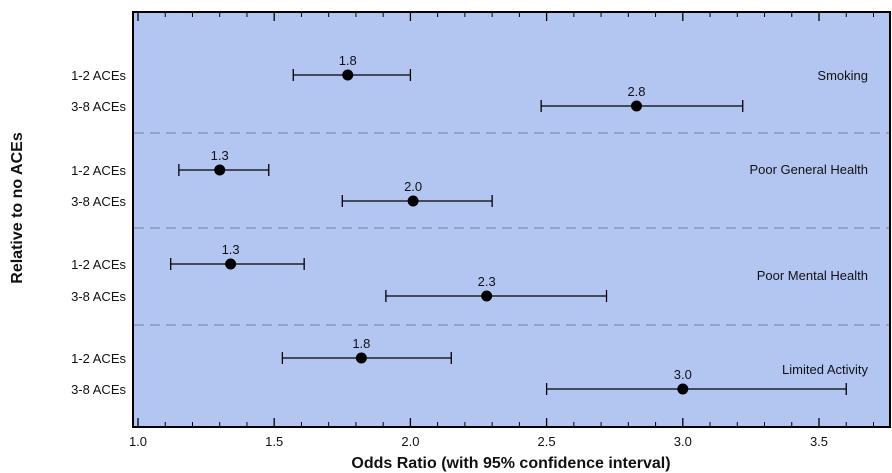 The height and width of the screenshot is (473, 892). I want to click on odds-ratio-value-label: 2.8, so click(636, 91).